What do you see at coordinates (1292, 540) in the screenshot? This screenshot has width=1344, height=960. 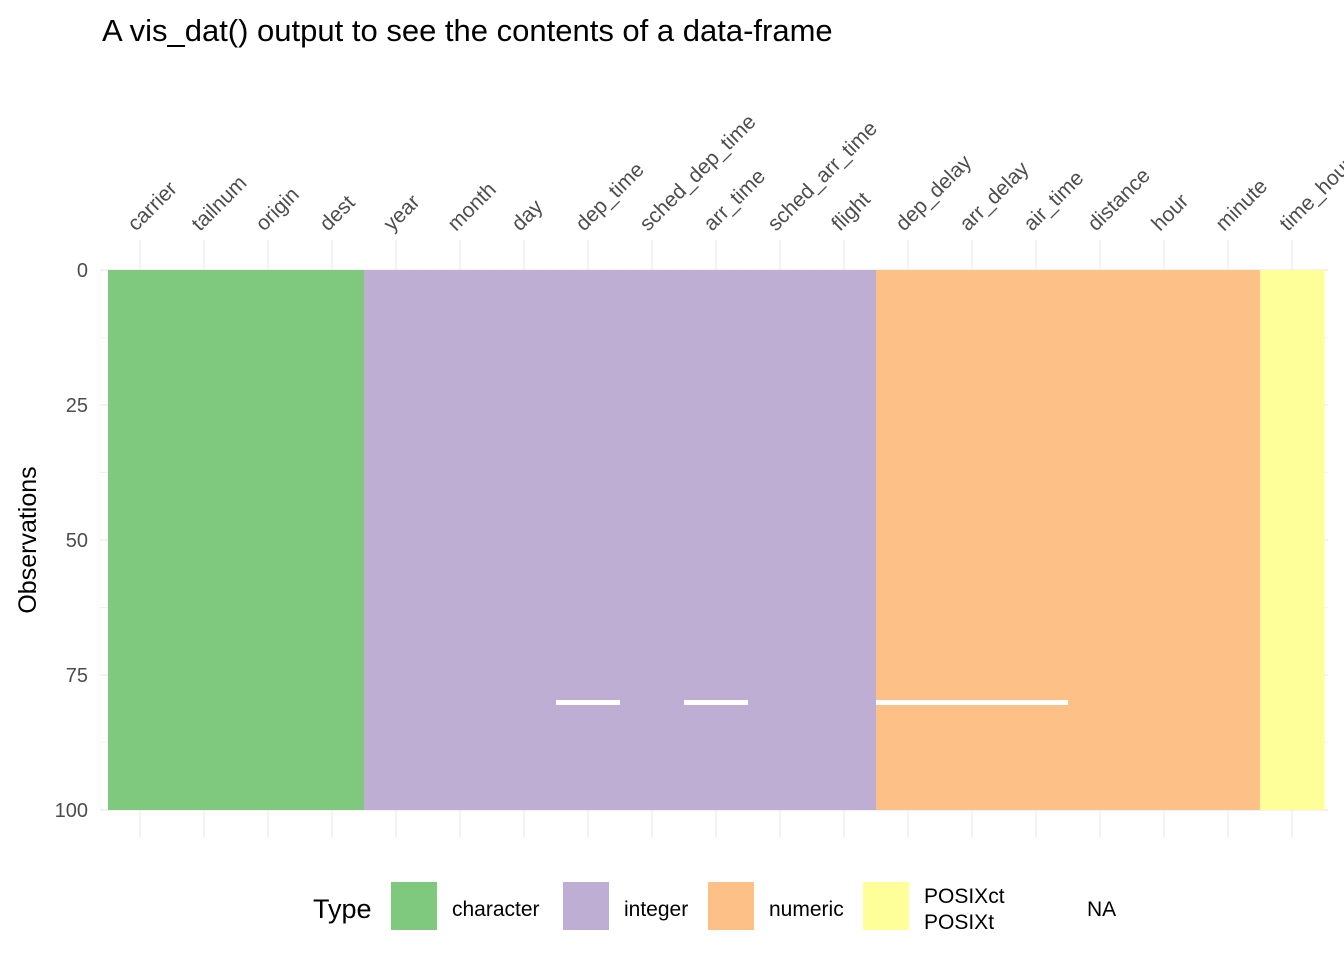 I see `tile-time_hour` at bounding box center [1292, 540].